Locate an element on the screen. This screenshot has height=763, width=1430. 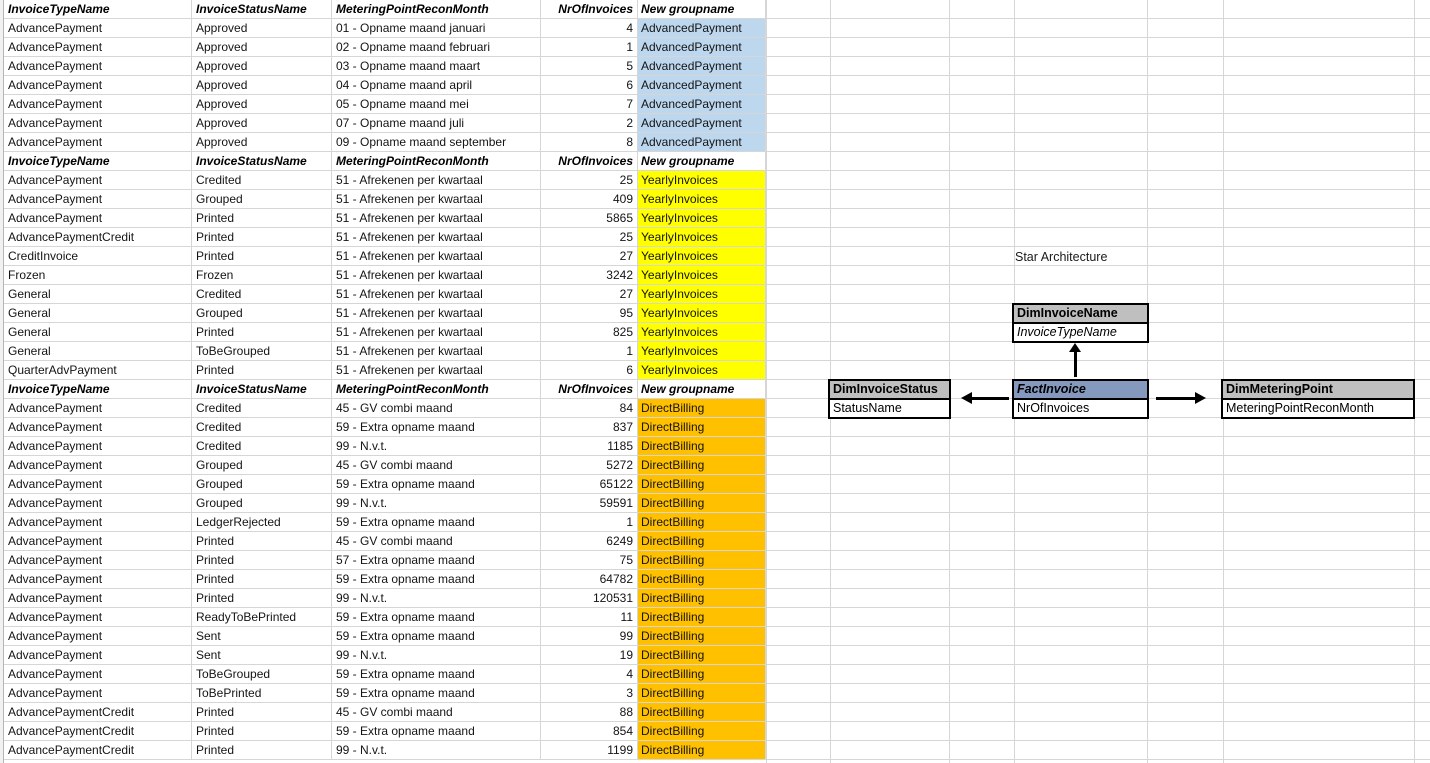
data-cell: 88 is located at coordinates (589, 712).